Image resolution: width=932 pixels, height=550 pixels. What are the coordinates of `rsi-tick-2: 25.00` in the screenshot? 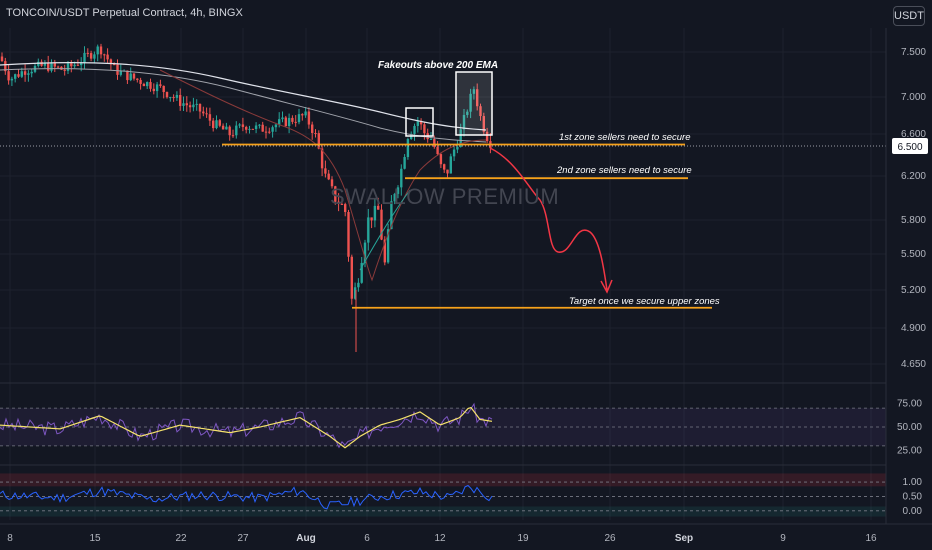 It's located at (909, 451).